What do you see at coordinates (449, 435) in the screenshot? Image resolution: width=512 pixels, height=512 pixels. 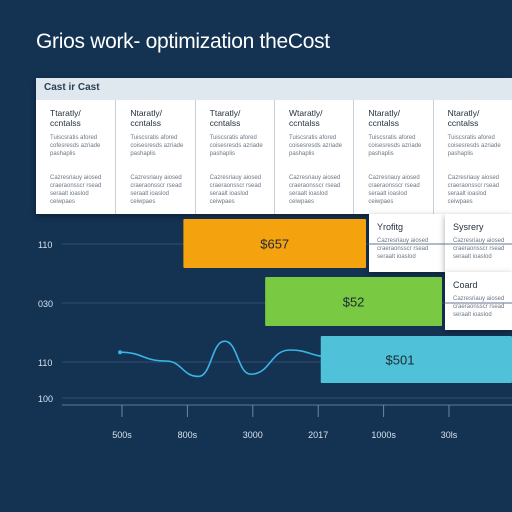 I see `x-tick-label: 30ls` at bounding box center [449, 435].